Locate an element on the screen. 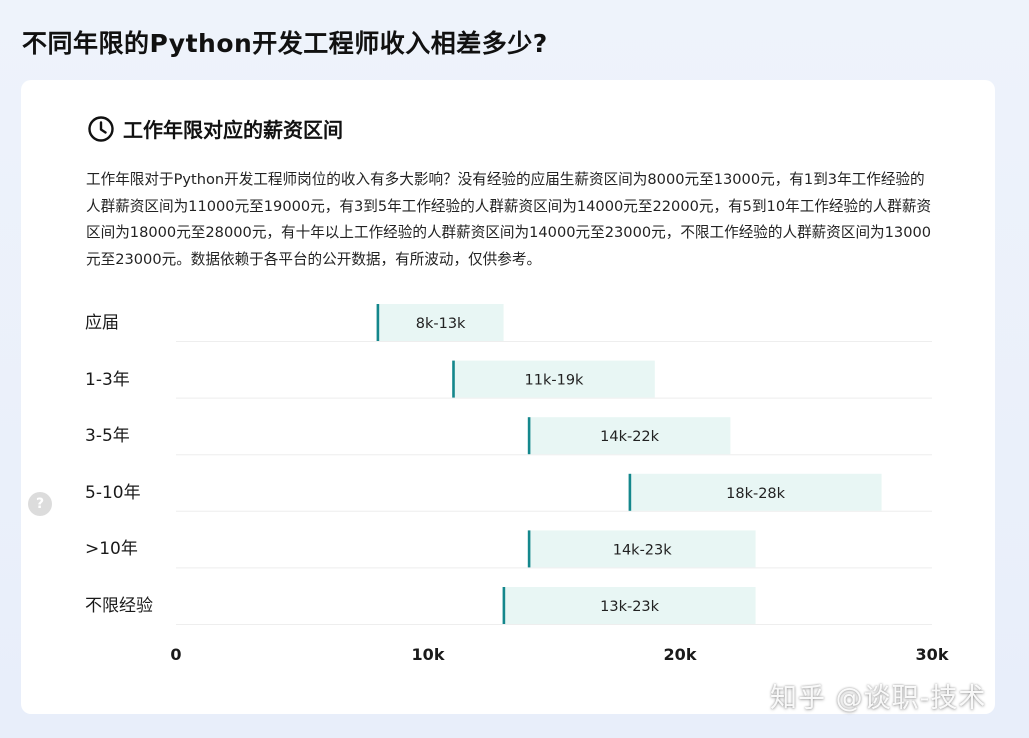 Image resolution: width=1029 pixels, height=738 pixels. category-label: 不限经验 is located at coordinates (119, 606).